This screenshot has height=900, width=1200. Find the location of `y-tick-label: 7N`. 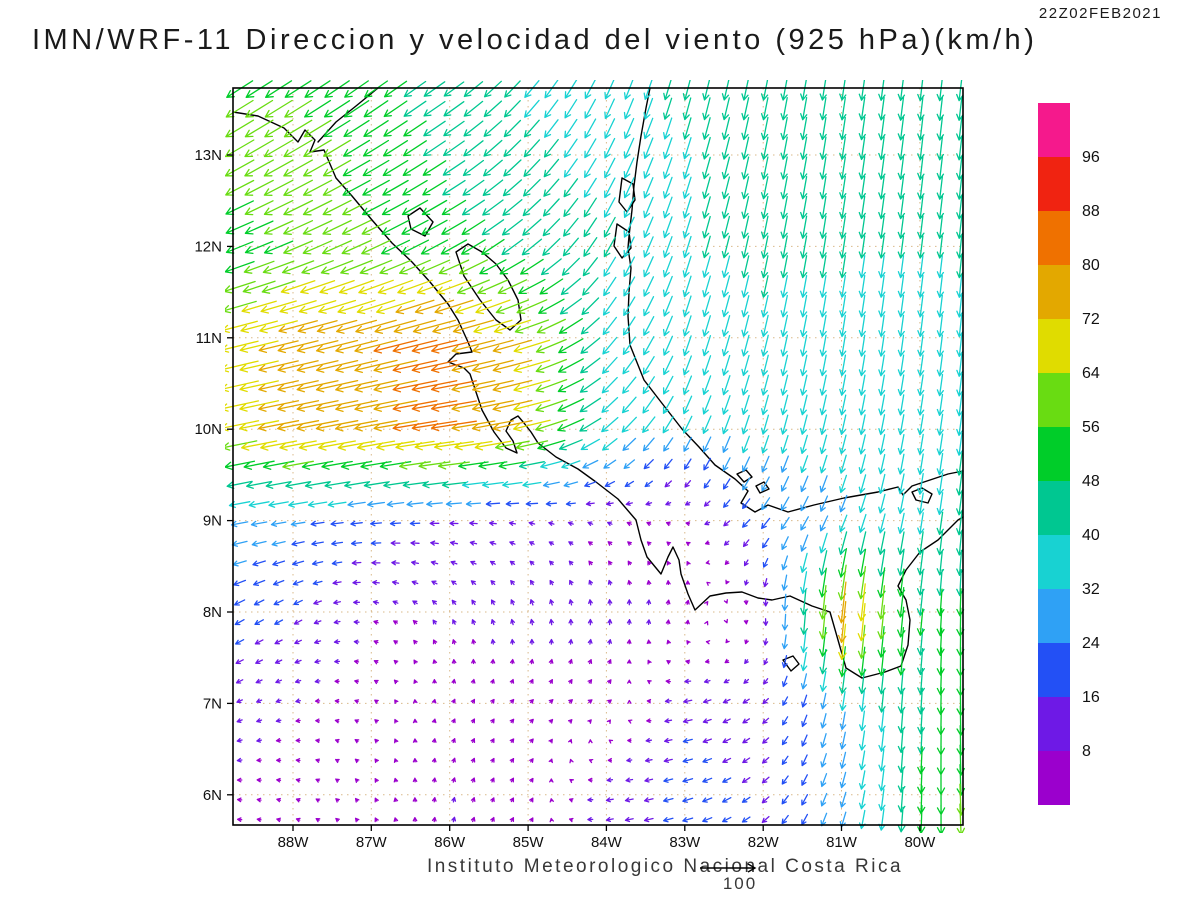

y-tick-label: 7N is located at coordinates (212, 703).